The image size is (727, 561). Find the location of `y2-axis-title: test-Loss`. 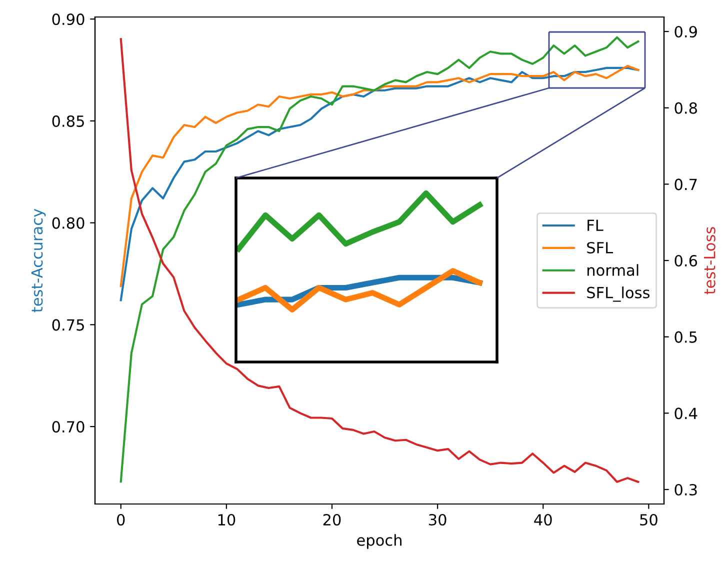

y2-axis-title: test-Loss is located at coordinates (710, 260).